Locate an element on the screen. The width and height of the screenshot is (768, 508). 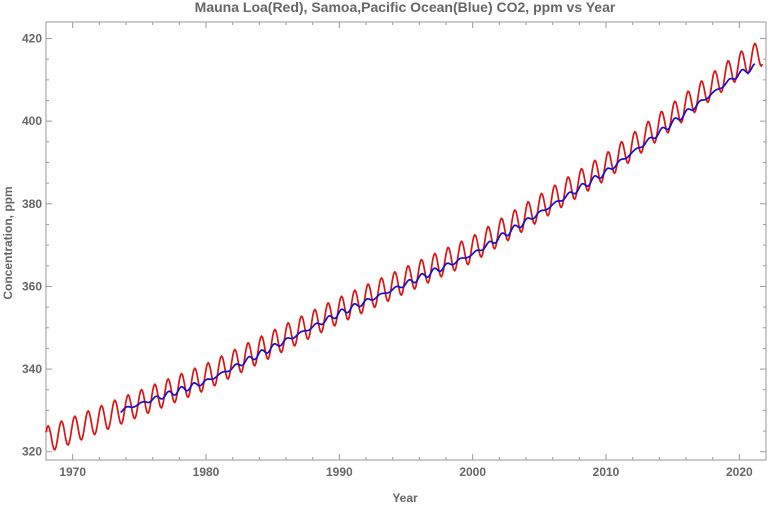
x-tick-label: 1990 is located at coordinates (339, 472).